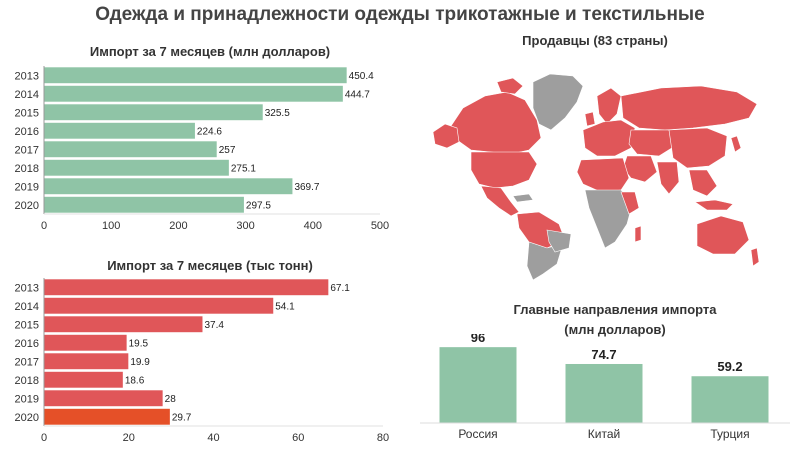 The height and width of the screenshot is (456, 800). Describe the element at coordinates (615, 329) in the screenshot. I see `chart3-title-line2: (млн долларов)` at that location.